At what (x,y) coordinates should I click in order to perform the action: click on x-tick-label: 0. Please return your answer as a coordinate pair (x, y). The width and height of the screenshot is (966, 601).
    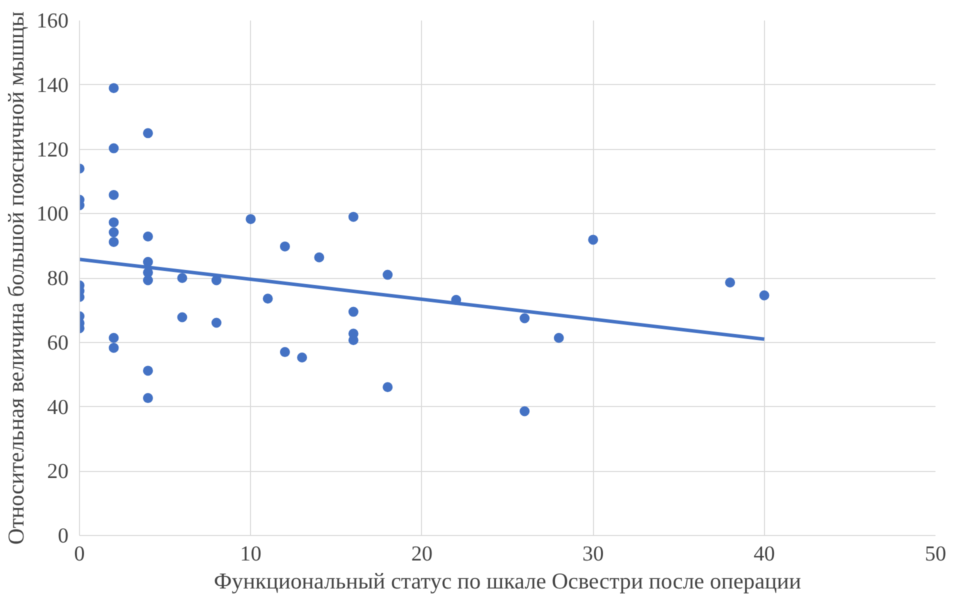
    Looking at the image, I should click on (79, 554).